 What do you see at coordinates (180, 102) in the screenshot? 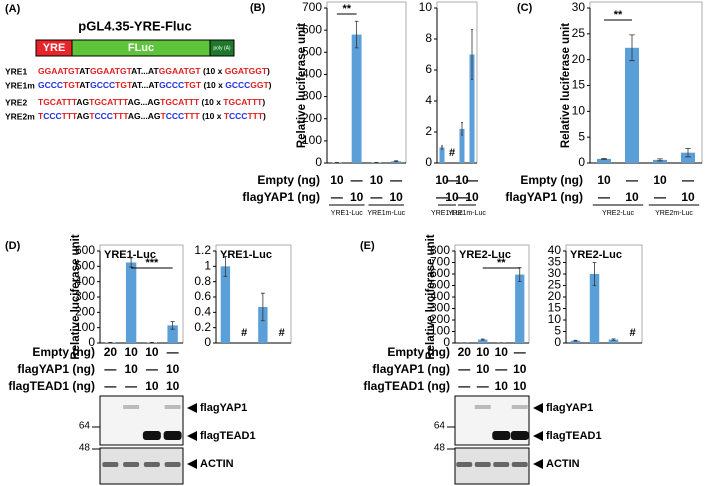
I see `sequence-part: TGCATTT` at bounding box center [180, 102].